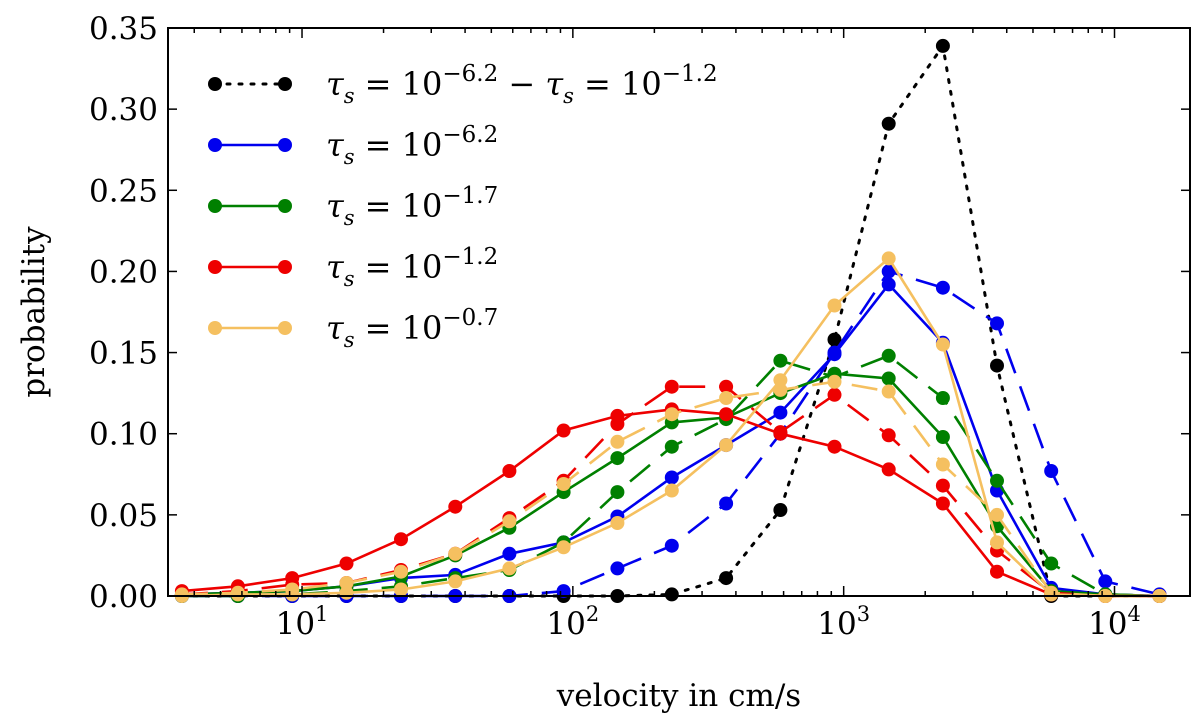 The image size is (1200, 726). I want to click on x-axis-label: velocity in cm/s, so click(678, 696).